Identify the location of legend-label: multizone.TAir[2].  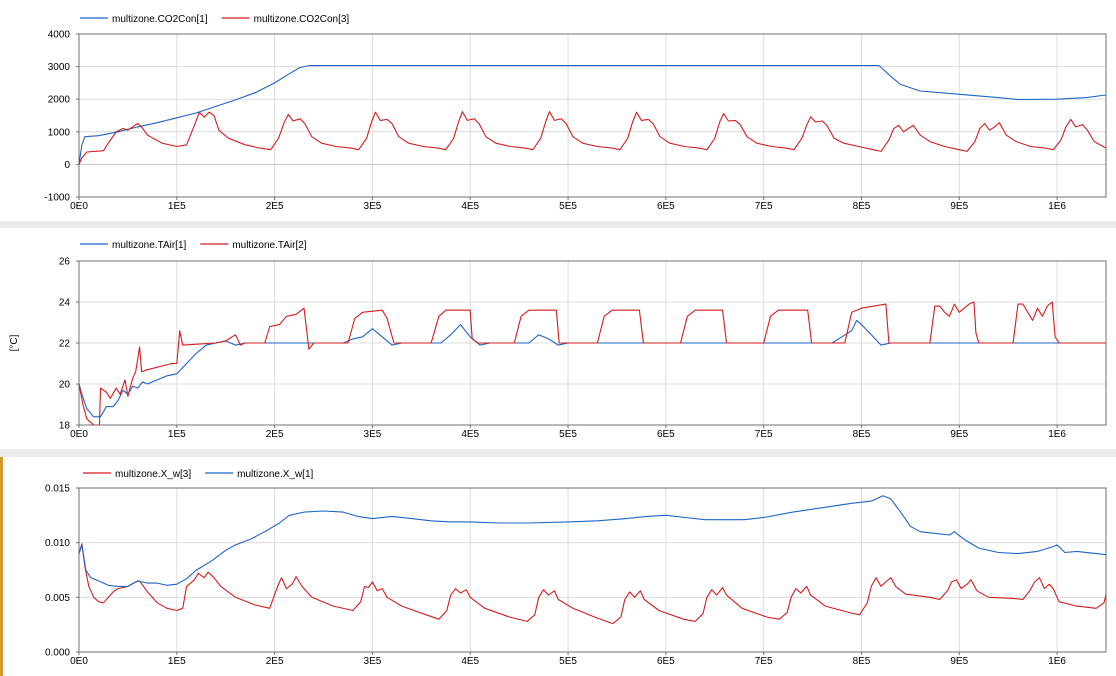
(269, 245).